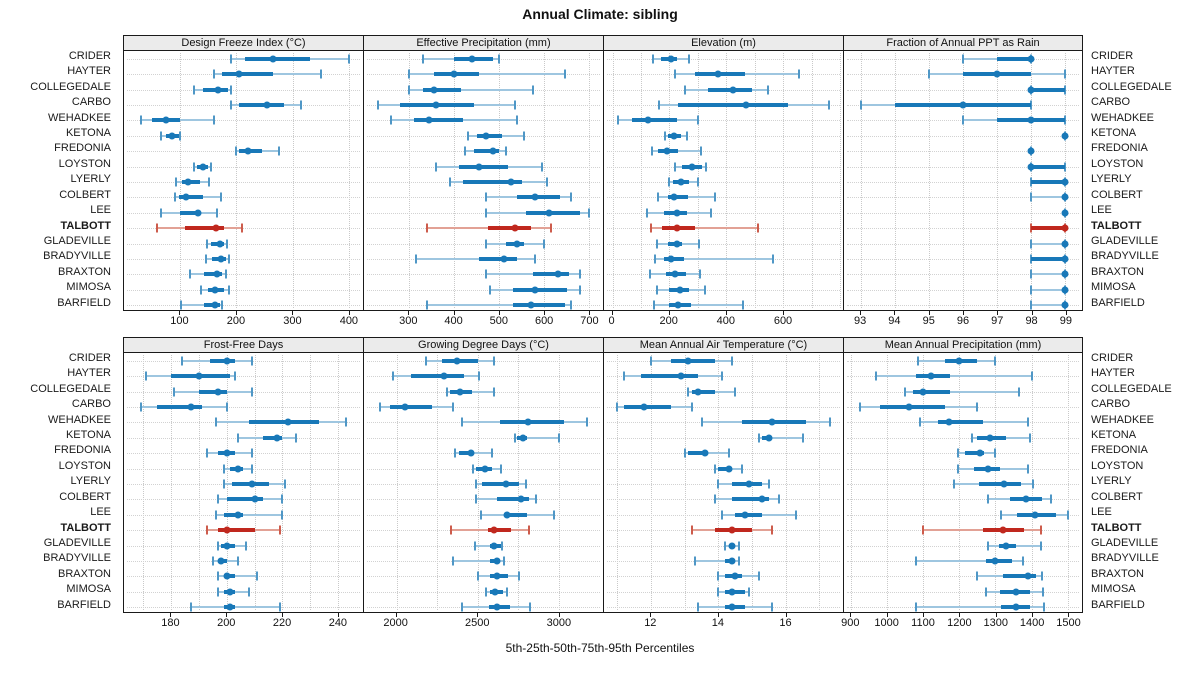 This screenshot has width=1200, height=675. What do you see at coordinates (1111, 102) in the screenshot?
I see `site-label: CARBO` at bounding box center [1111, 102].